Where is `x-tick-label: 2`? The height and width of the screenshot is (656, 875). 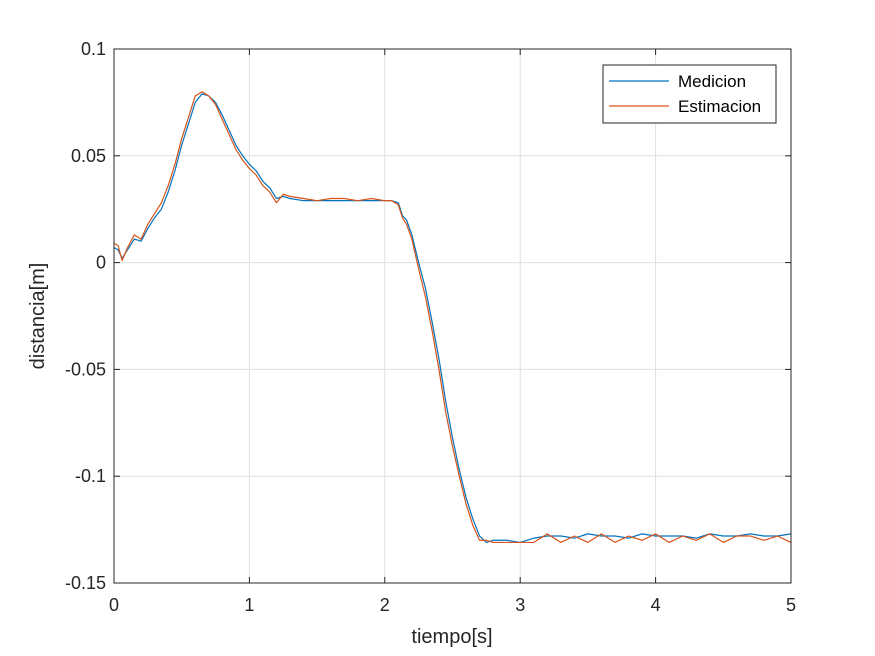 x-tick-label: 2 is located at coordinates (385, 605).